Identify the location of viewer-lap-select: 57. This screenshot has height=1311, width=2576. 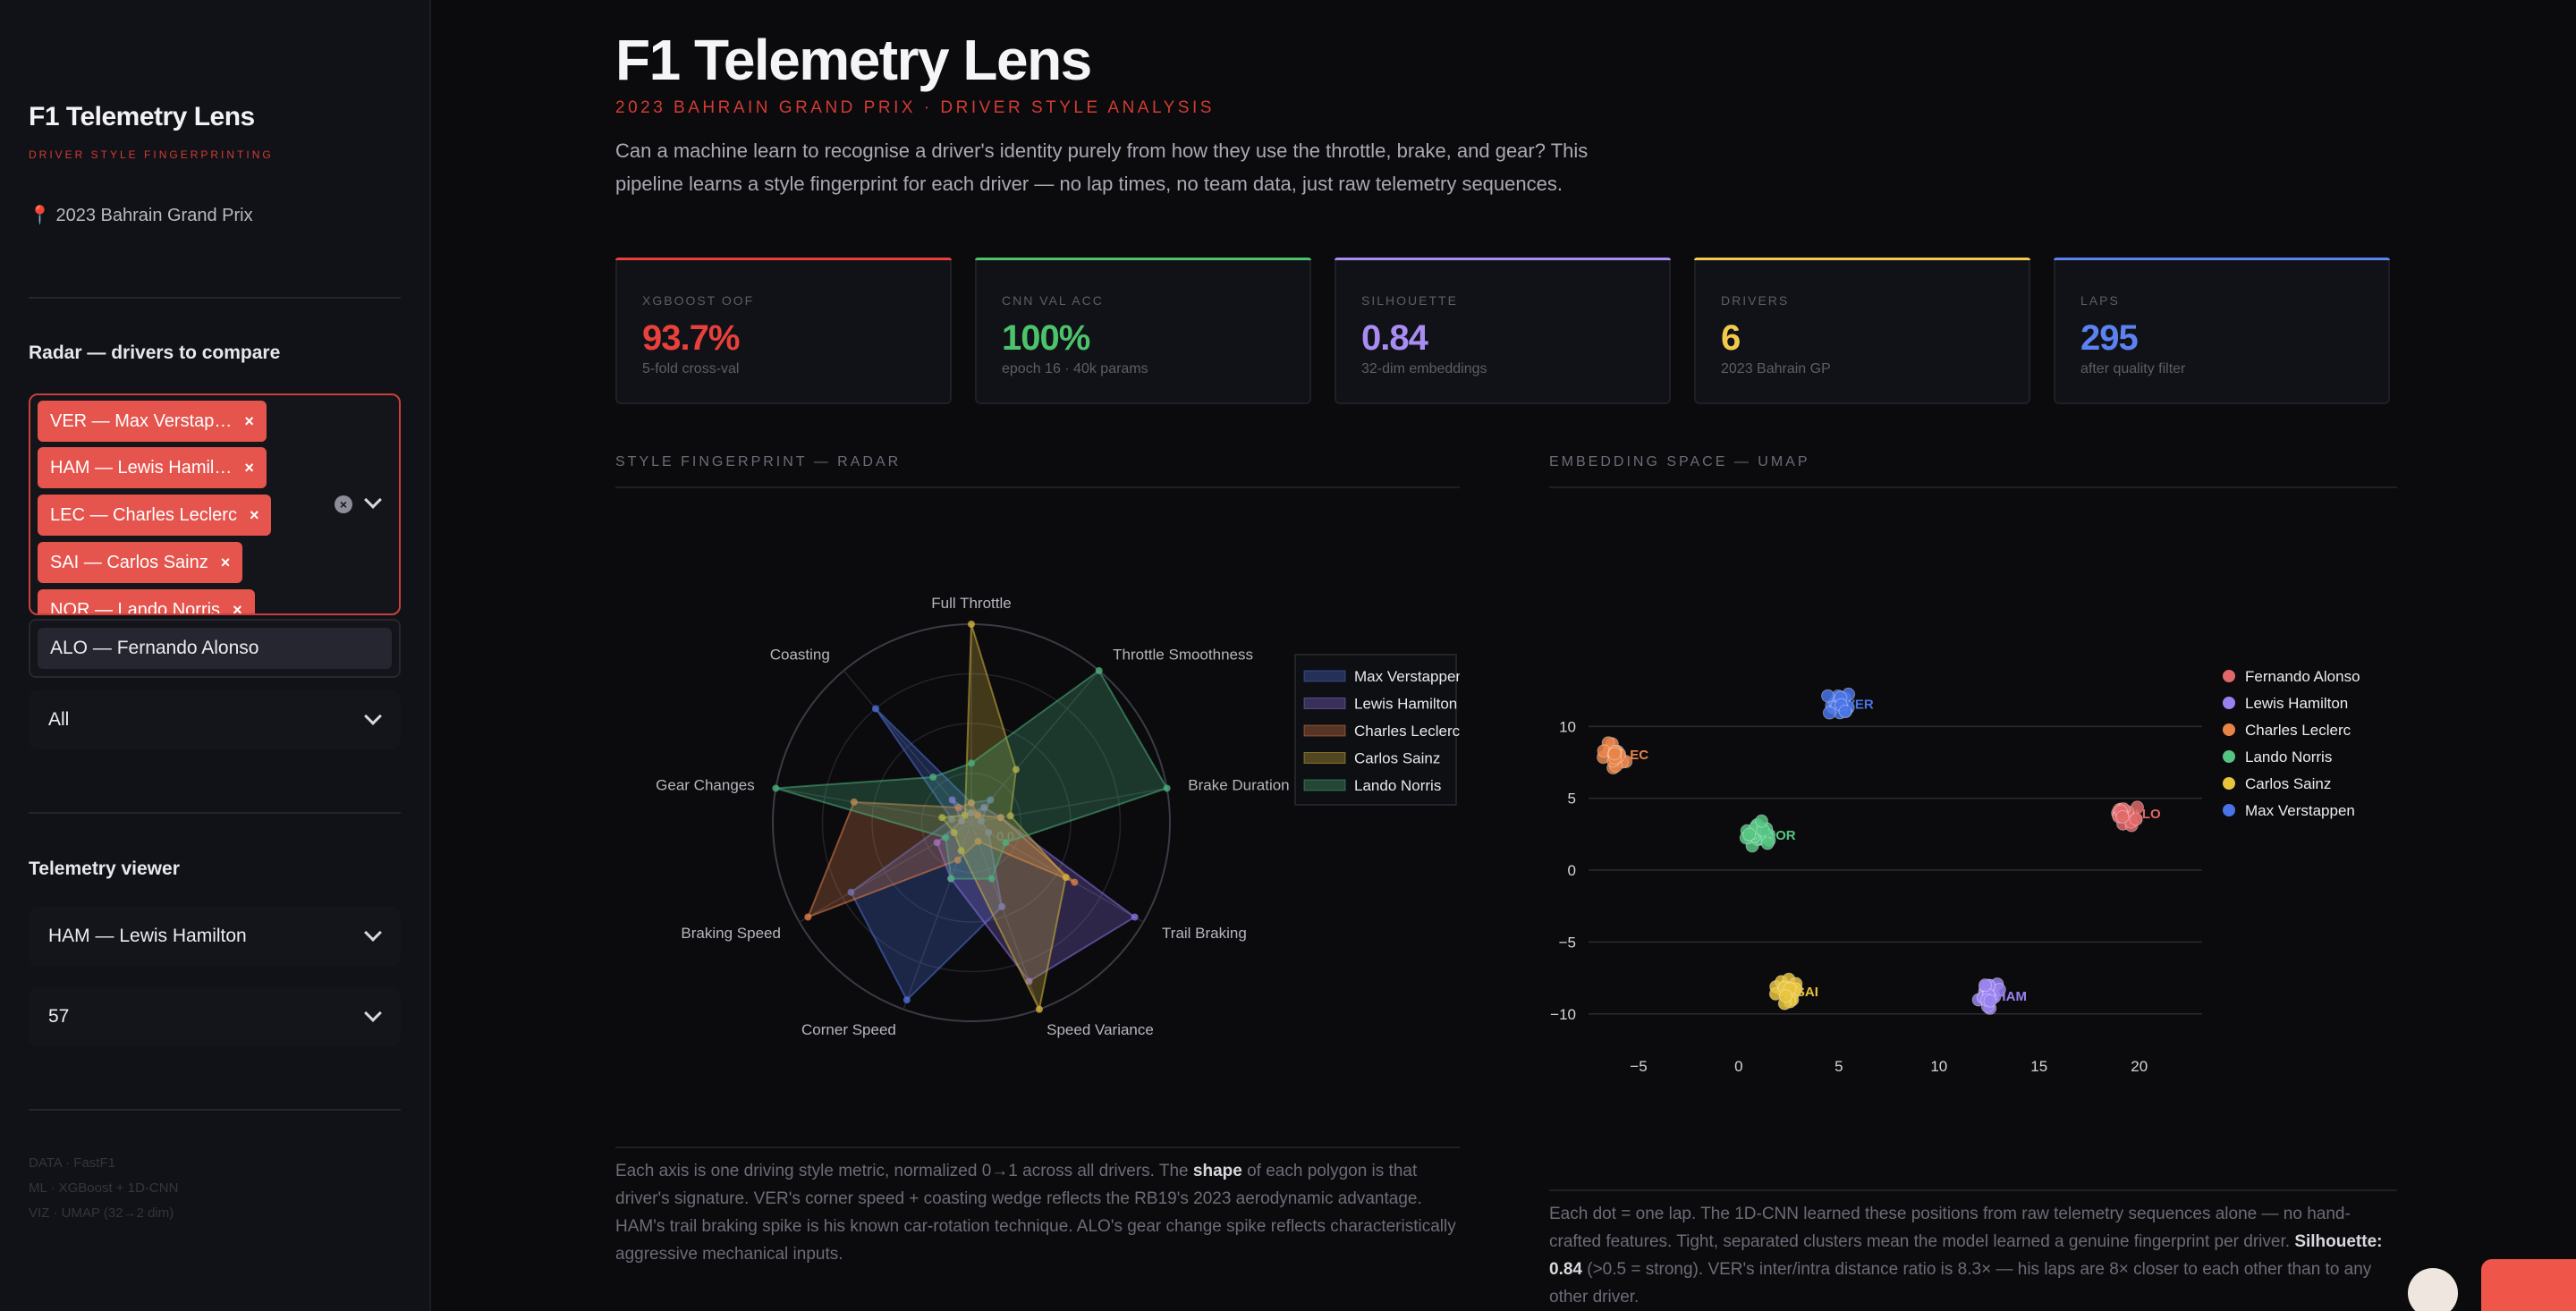
(215, 1016).